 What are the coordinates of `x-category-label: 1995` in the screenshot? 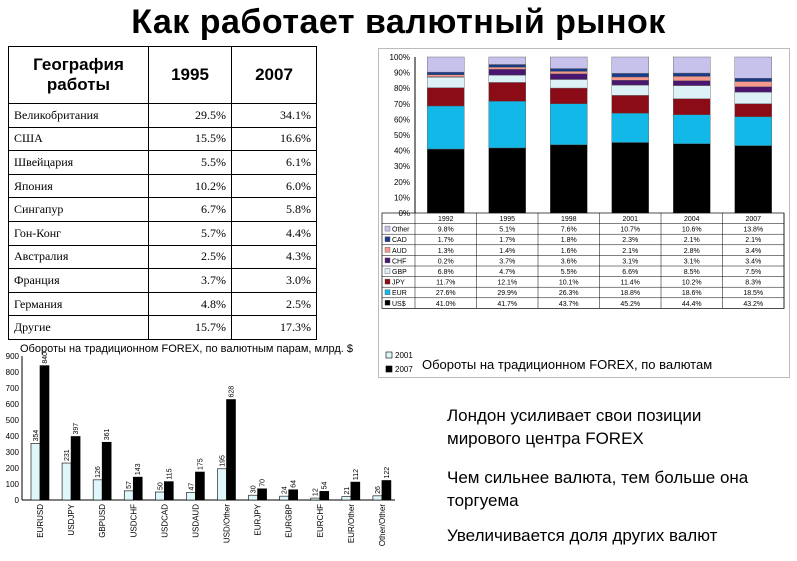 It's located at (507, 219).